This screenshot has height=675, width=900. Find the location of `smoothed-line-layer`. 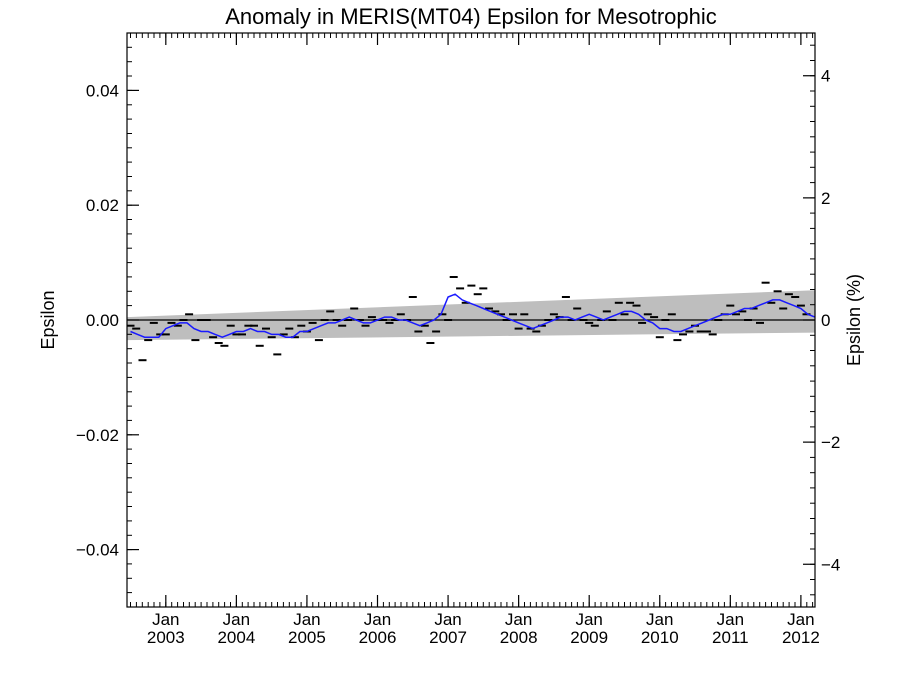

smoothed-line-layer is located at coordinates (473, 316).